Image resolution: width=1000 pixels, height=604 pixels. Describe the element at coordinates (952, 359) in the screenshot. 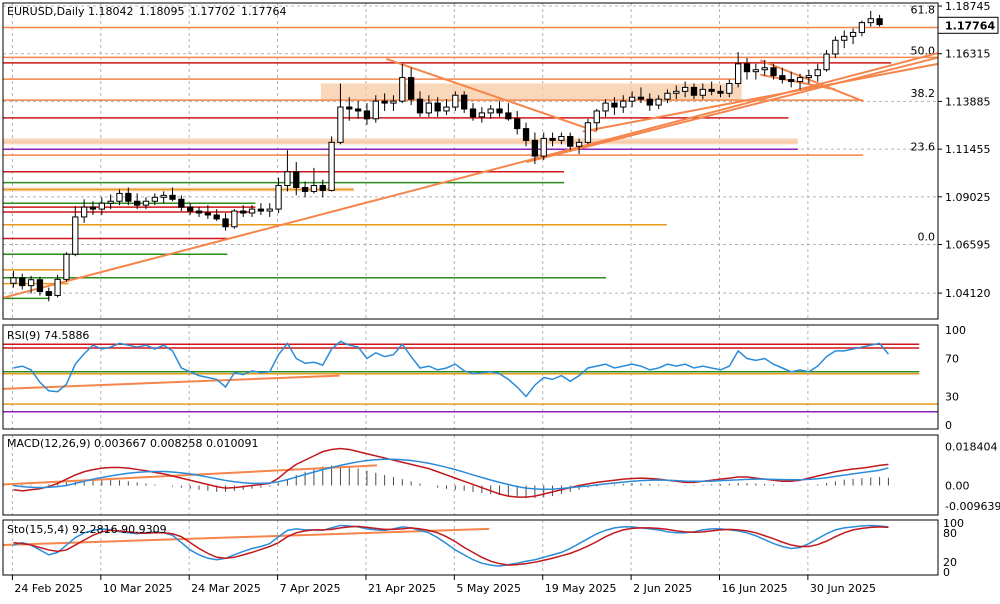

I see `rsi-tick-label: 70` at that location.